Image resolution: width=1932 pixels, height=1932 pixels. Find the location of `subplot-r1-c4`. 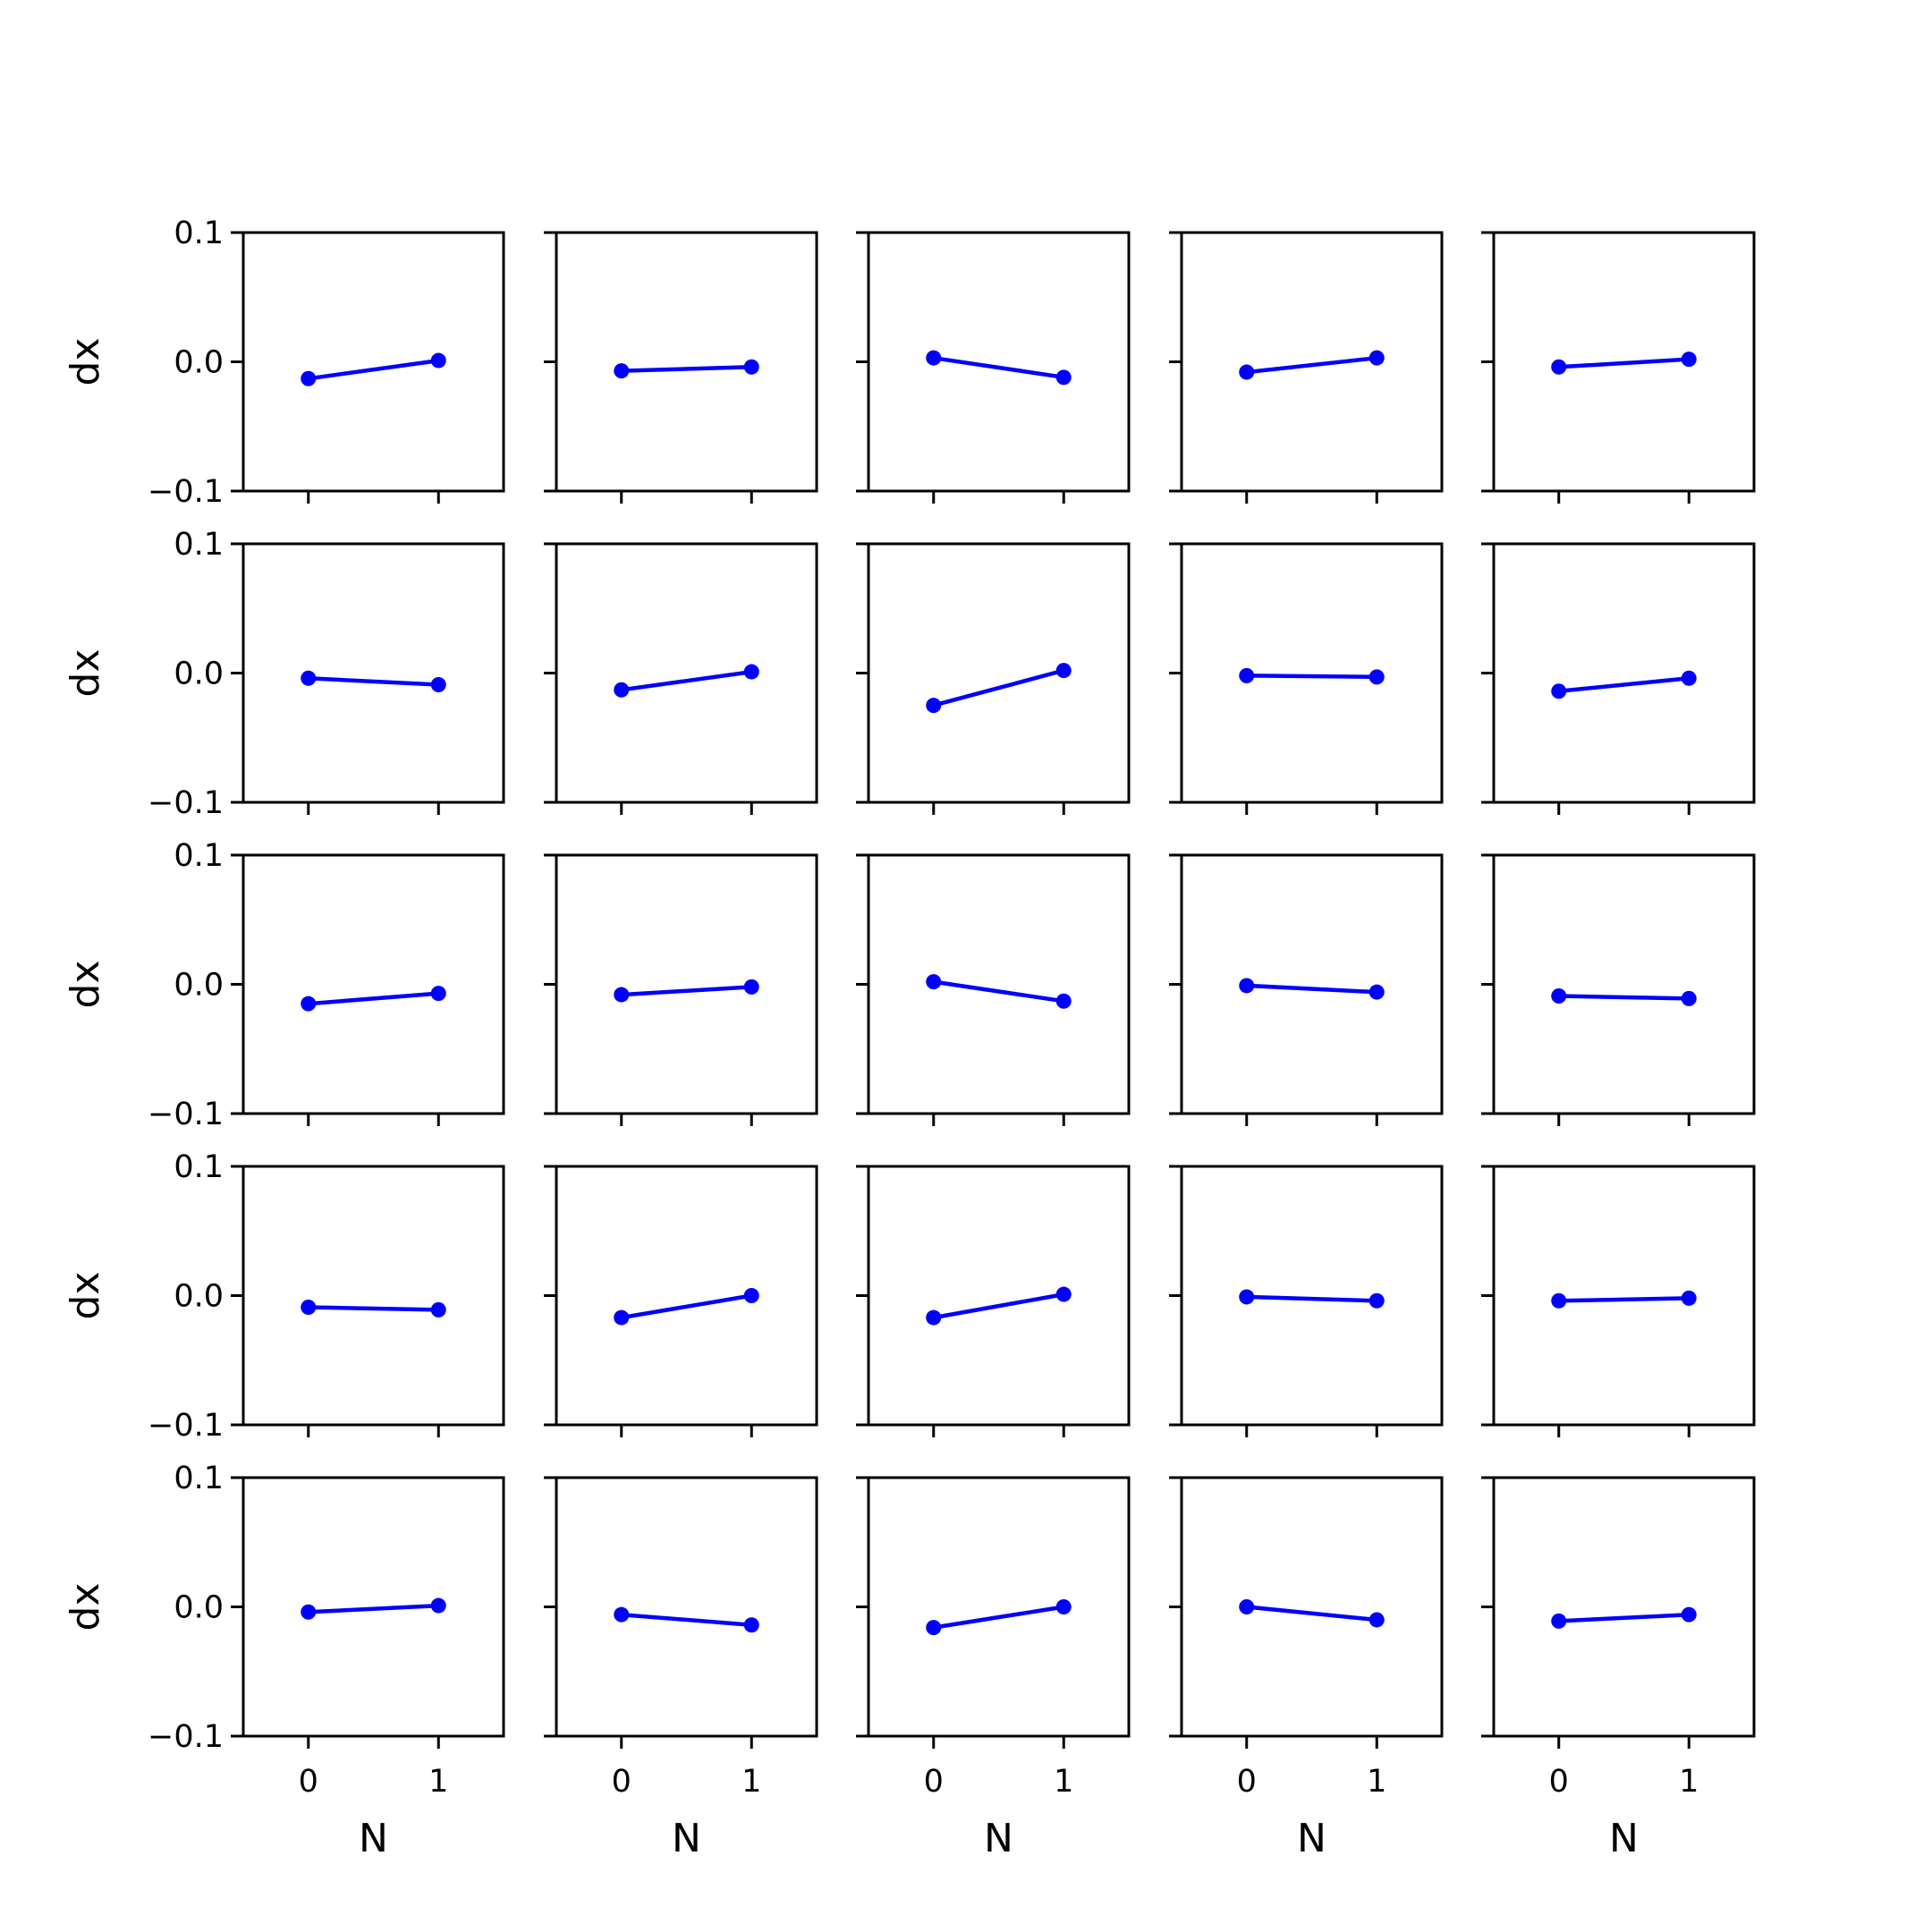

subplot-r1-c4 is located at coordinates (1306, 367).